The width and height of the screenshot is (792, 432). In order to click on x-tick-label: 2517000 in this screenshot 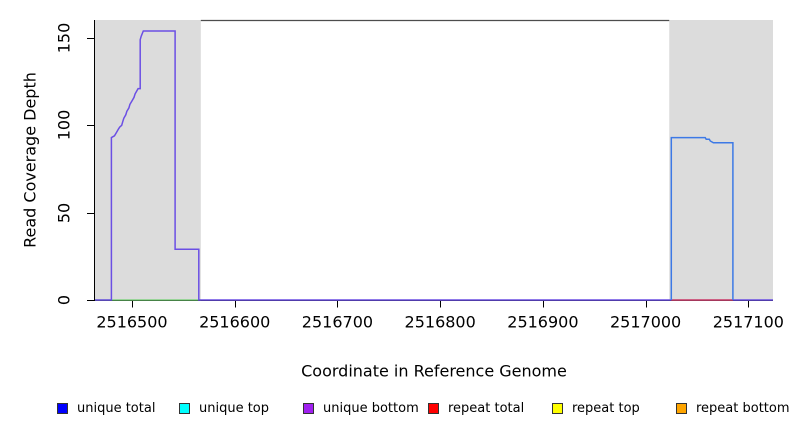, I will do `click(645, 322)`.